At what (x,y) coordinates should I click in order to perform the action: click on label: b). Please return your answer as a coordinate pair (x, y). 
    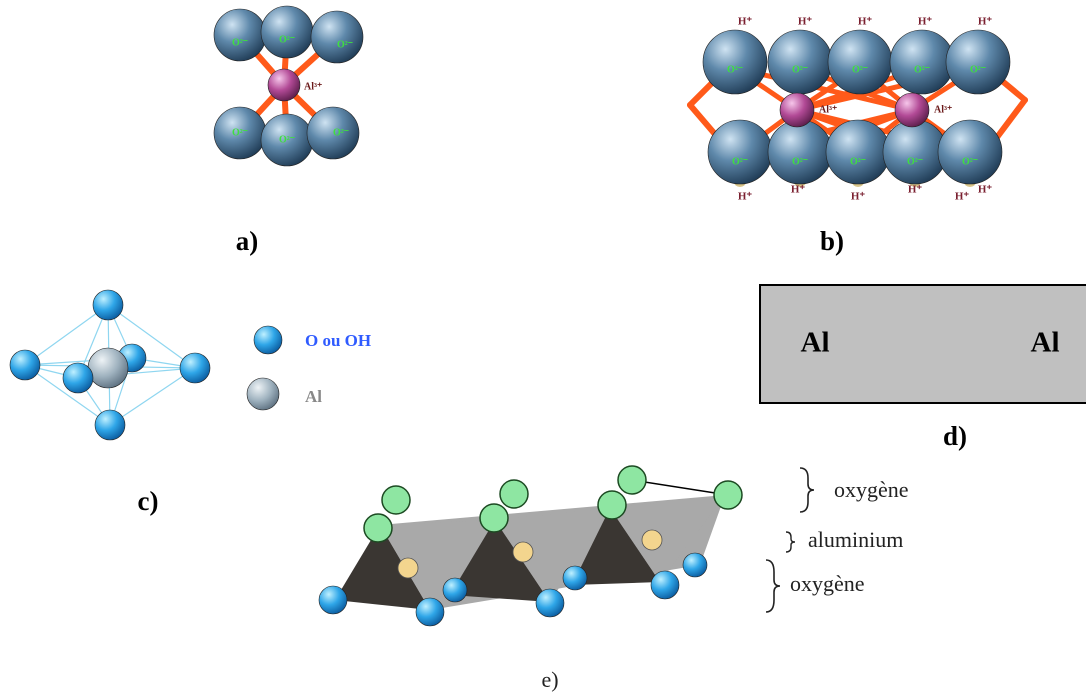
    Looking at the image, I should click on (832, 241).